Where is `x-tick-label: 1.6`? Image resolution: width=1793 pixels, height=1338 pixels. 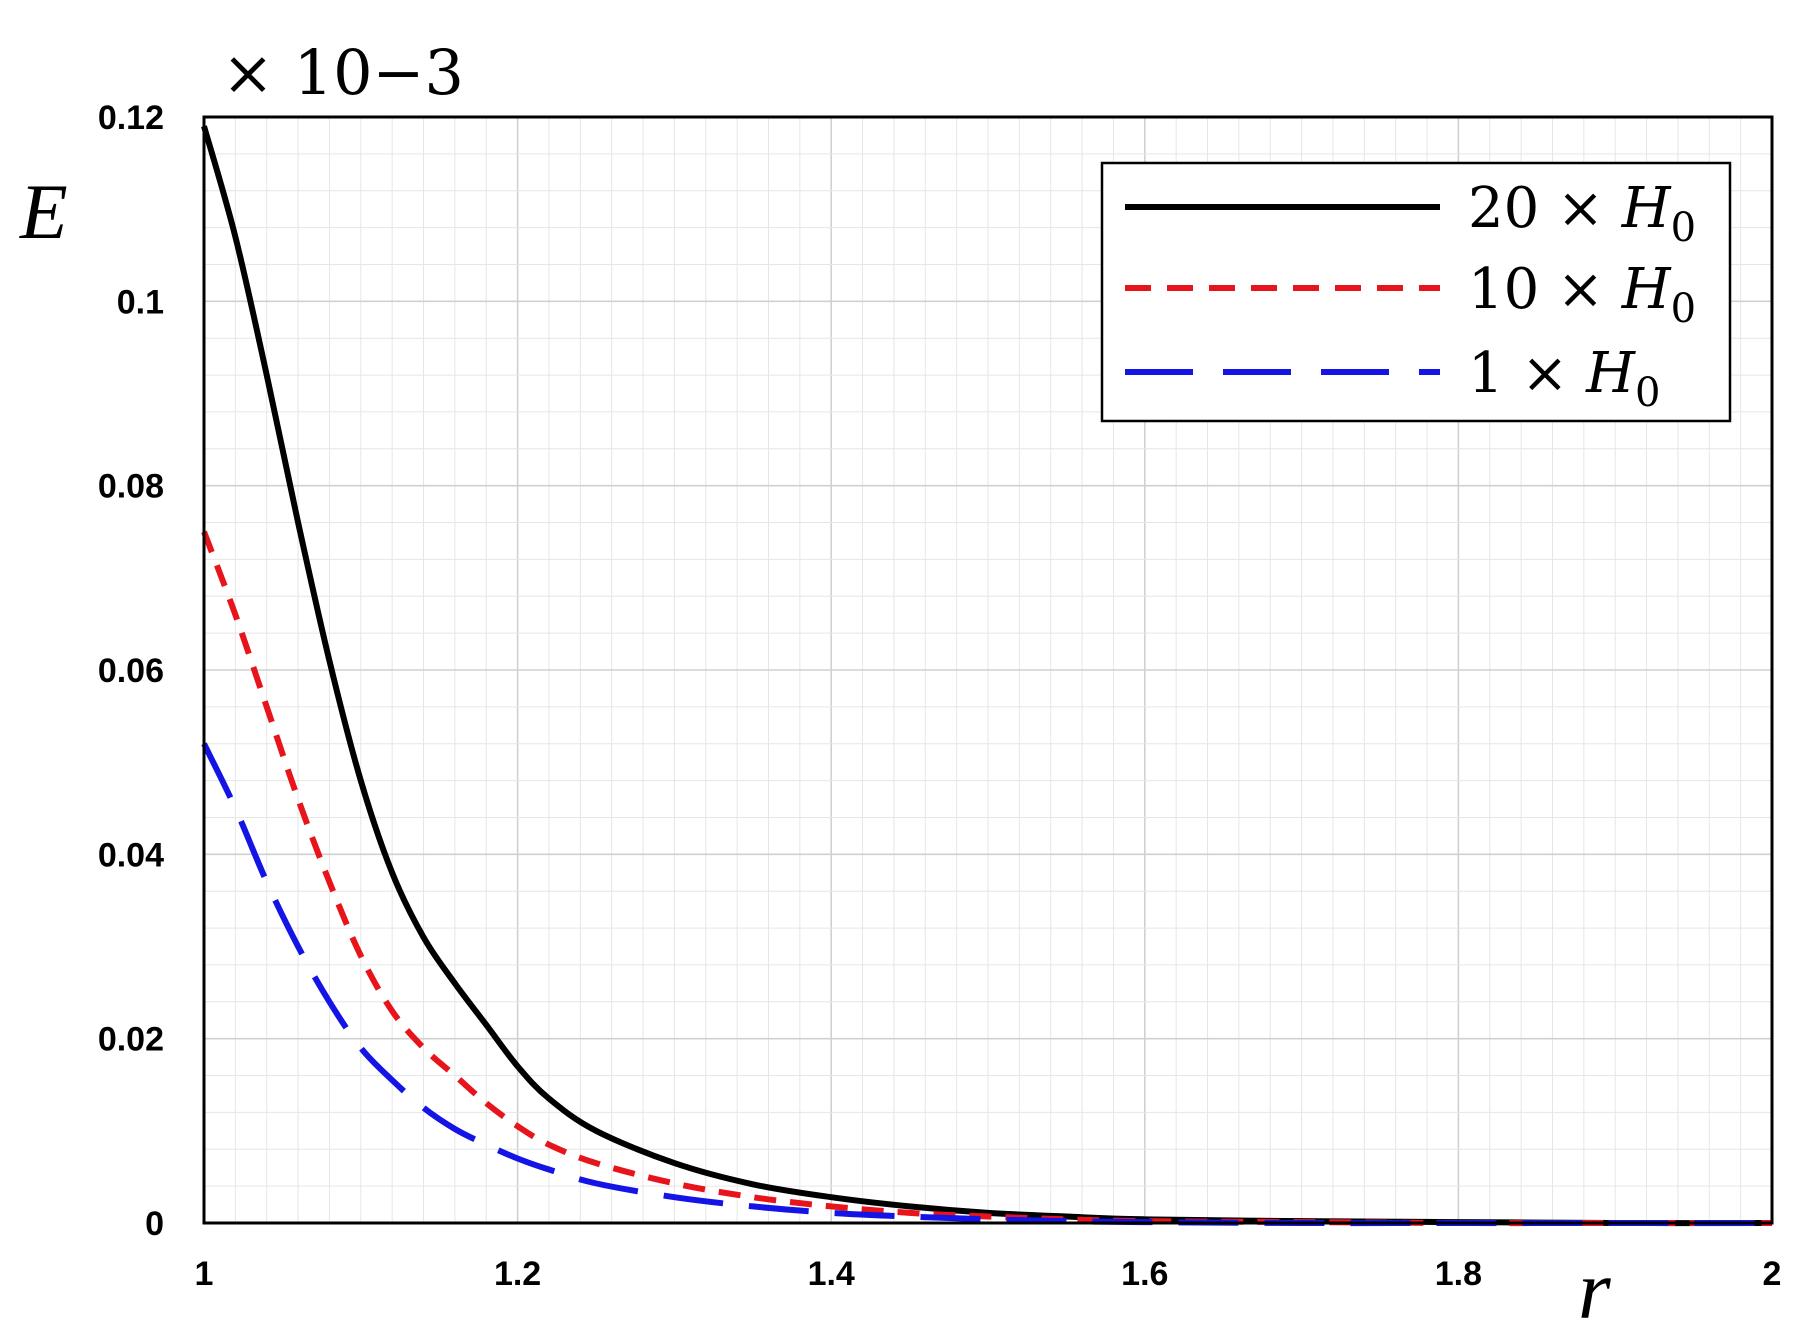
x-tick-label: 1.6 is located at coordinates (1144, 1274).